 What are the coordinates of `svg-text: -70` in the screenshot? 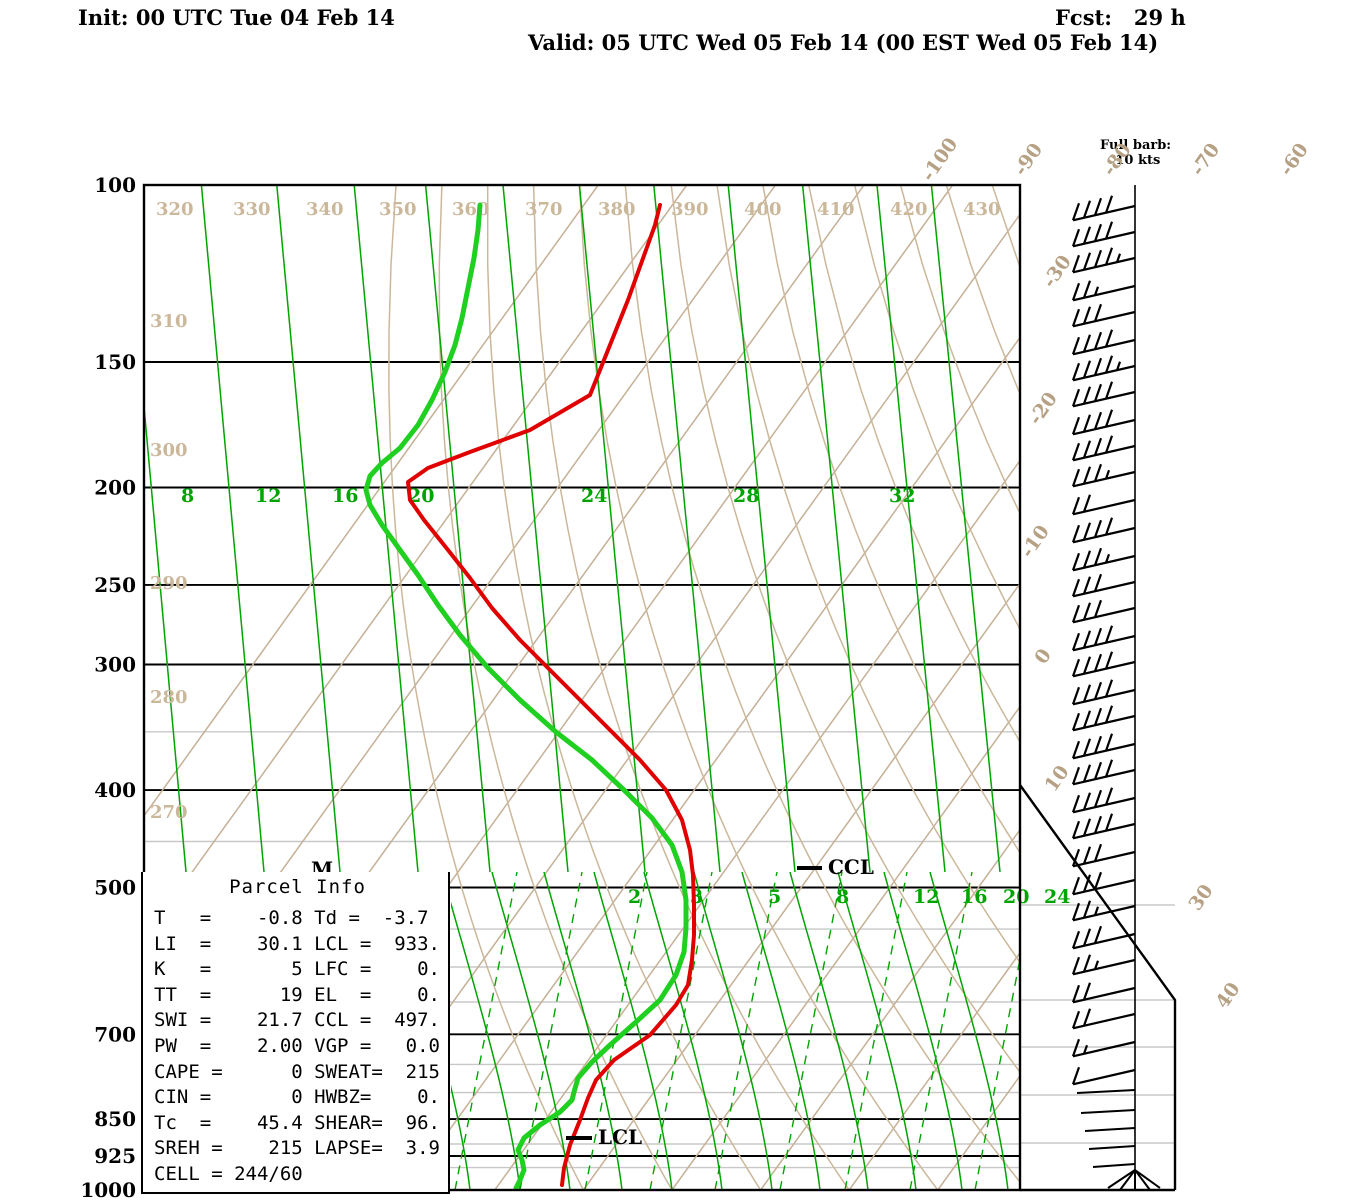 It's located at (1206, 159).